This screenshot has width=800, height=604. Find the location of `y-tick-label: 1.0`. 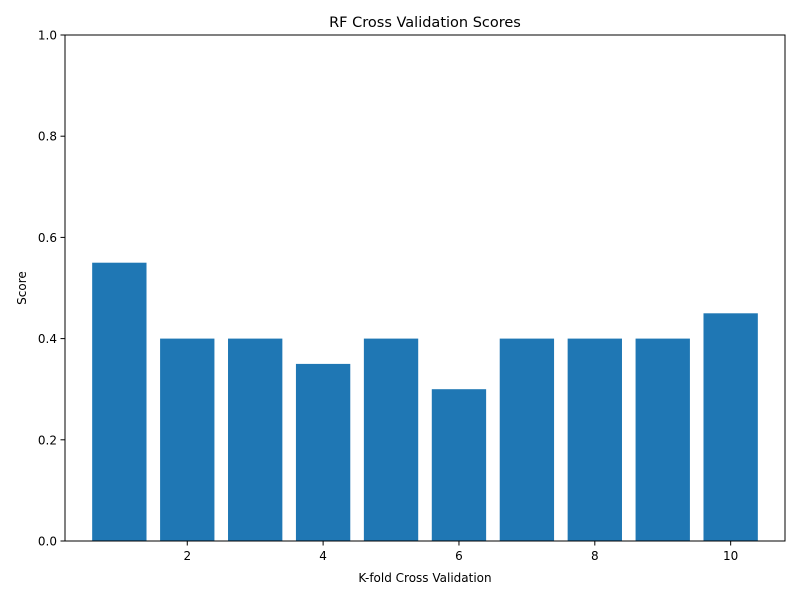

y-tick-label: 1.0 is located at coordinates (47, 36).